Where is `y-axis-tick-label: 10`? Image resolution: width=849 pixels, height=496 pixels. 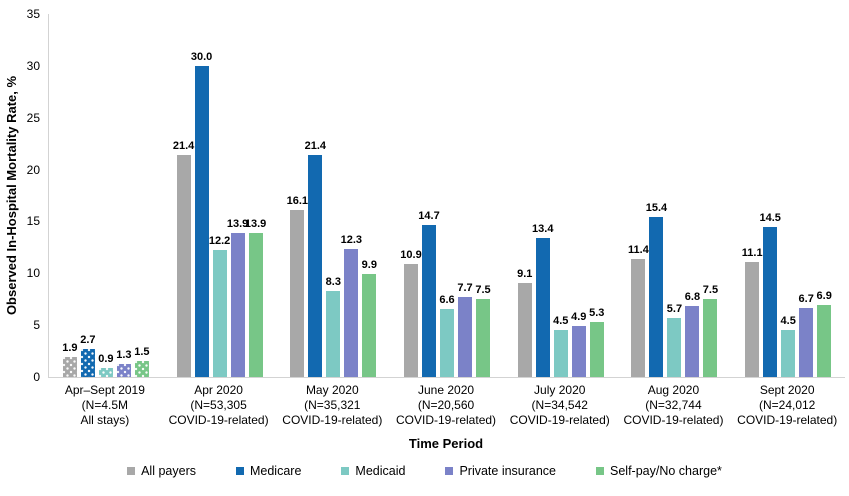
y-axis-tick-label: 10 is located at coordinates (33, 273).